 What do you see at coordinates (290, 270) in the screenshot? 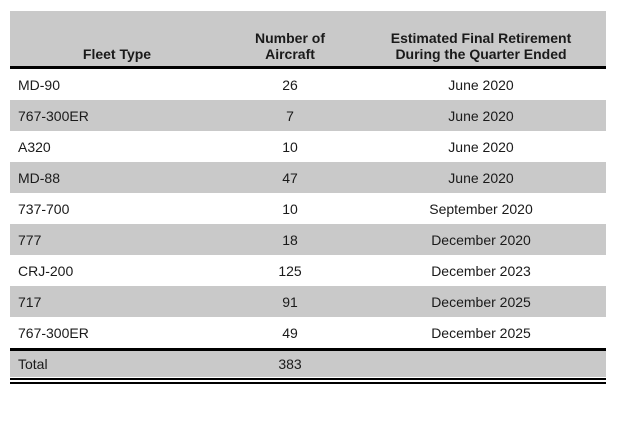
I see `aircraft-count-cell: 125` at bounding box center [290, 270].